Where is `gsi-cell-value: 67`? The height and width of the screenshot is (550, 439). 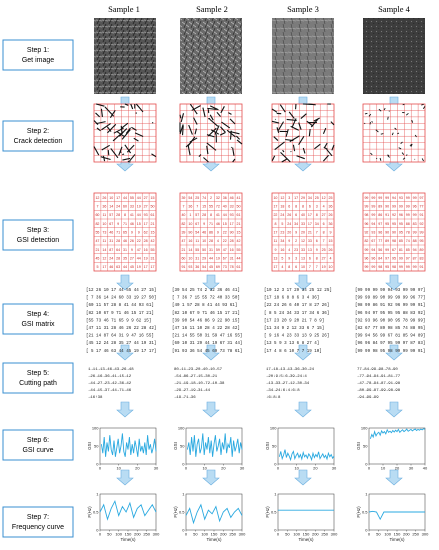 gsi-cell-value: 67 is located at coordinates (197, 224).